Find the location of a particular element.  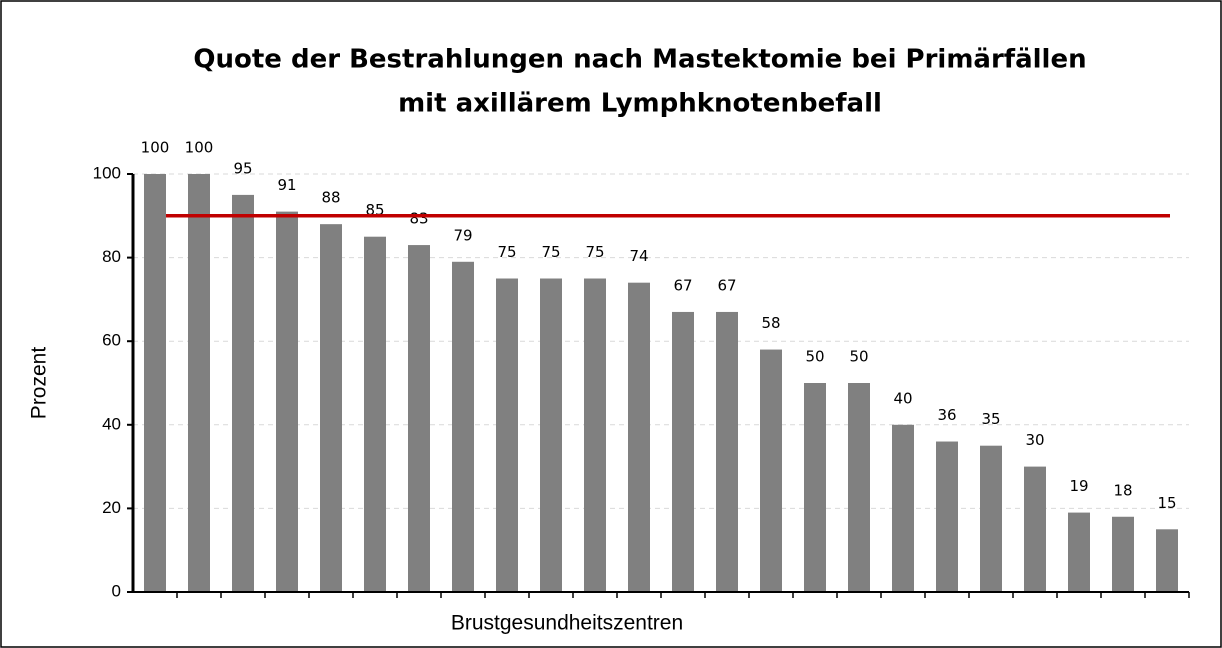

data-label: 18 is located at coordinates (1122, 490).